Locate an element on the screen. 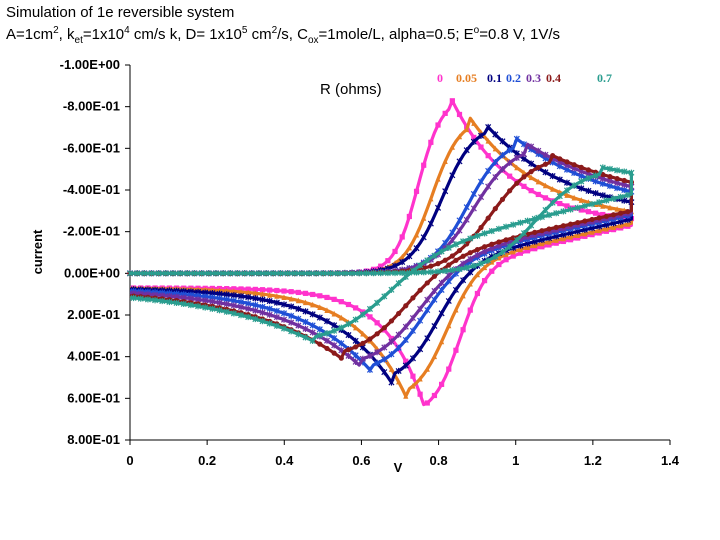 Image resolution: width=720 pixels, height=540 pixels. x-tick-label: 1.4 is located at coordinates (670, 460).